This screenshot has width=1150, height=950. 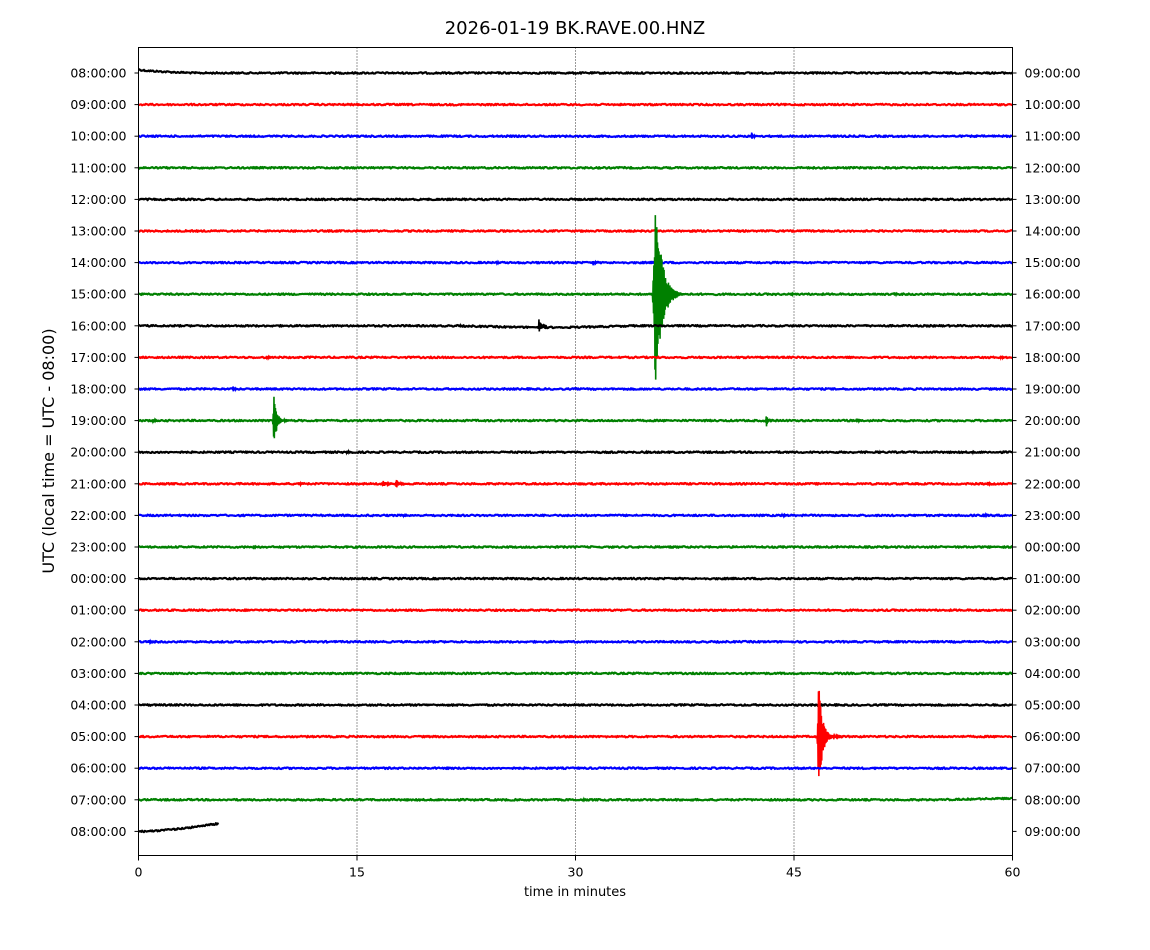 What do you see at coordinates (578, 867) in the screenshot?
I see `x-axis: 0 15 30 45 60` at bounding box center [578, 867].